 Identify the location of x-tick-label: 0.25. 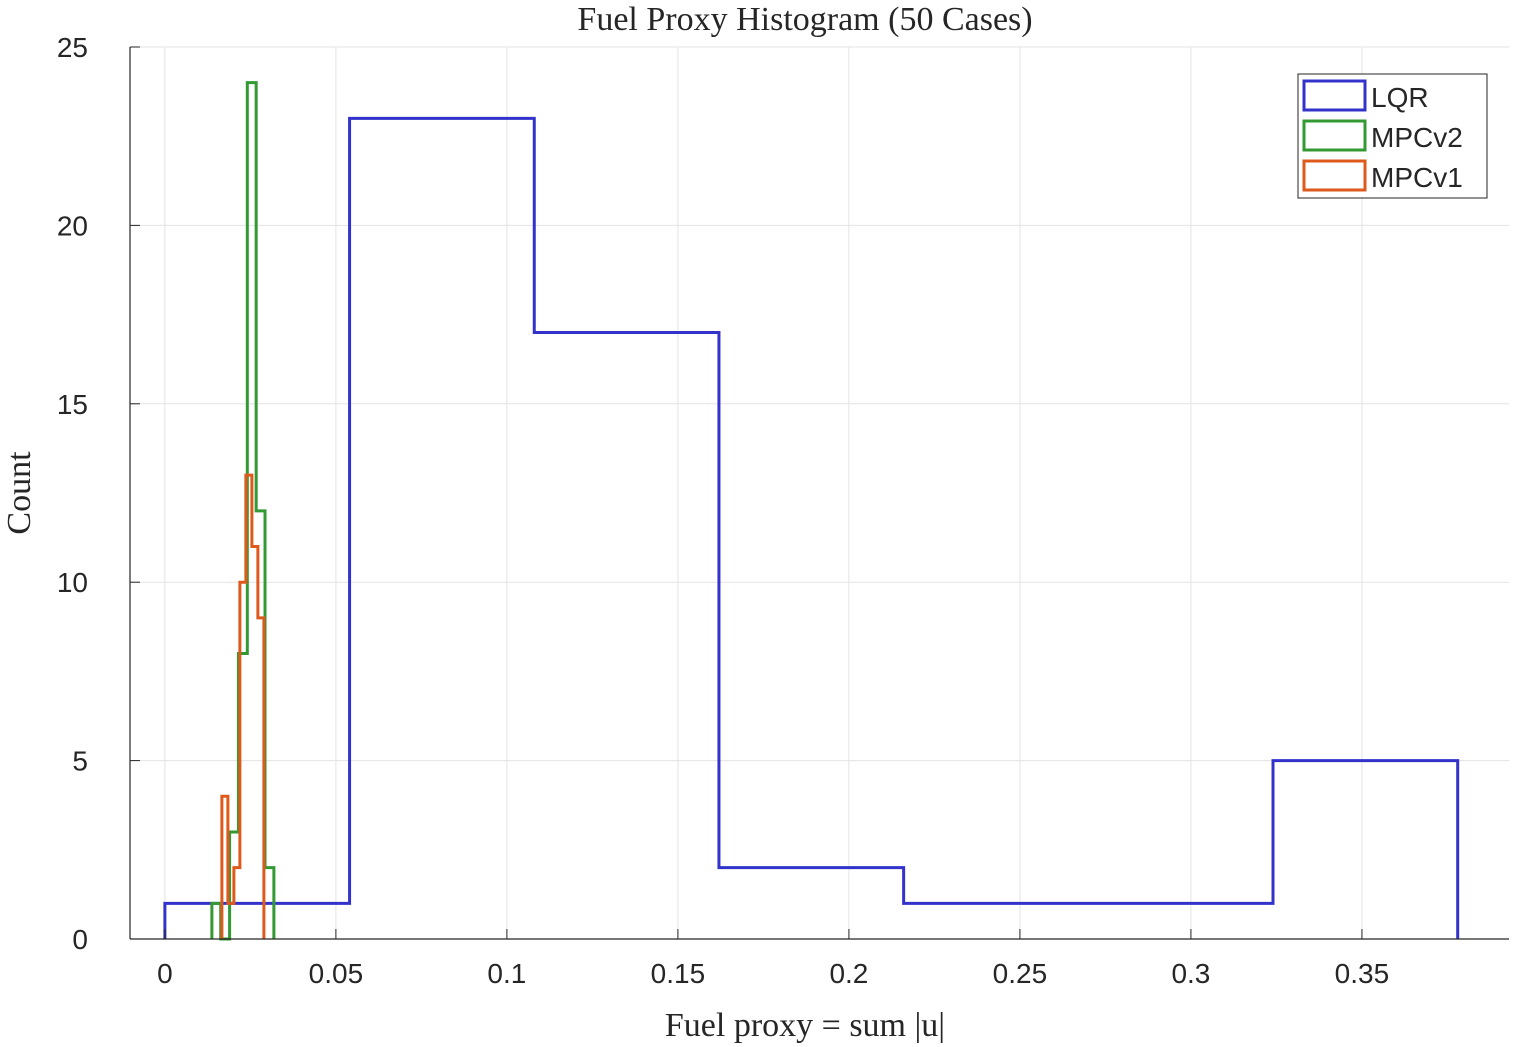
(1020, 973).